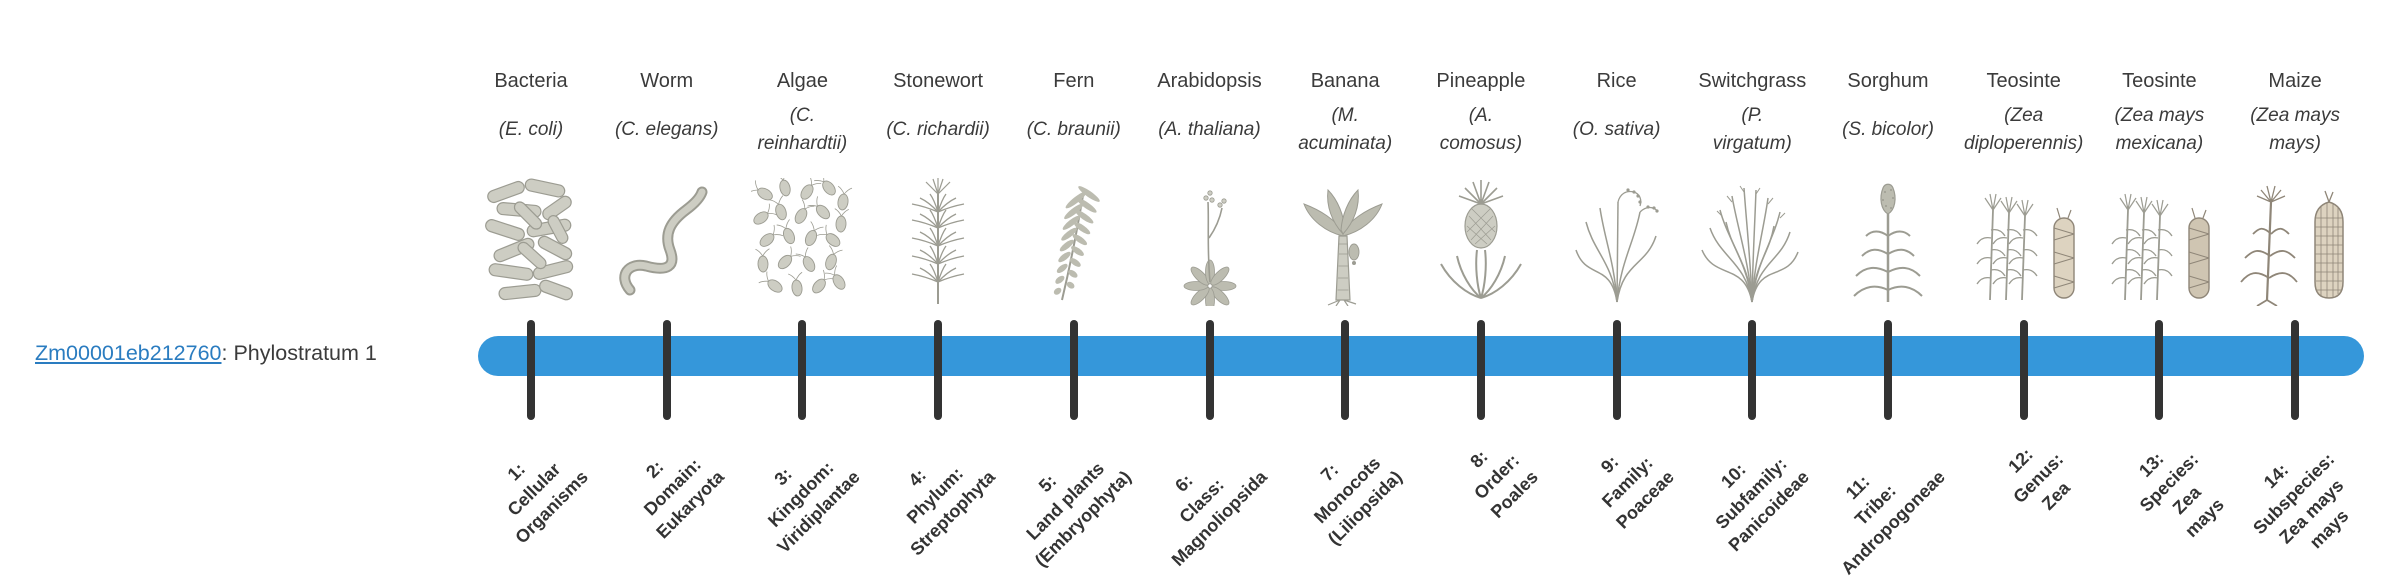 The image size is (2400, 581). What do you see at coordinates (1074, 81) in the screenshot?
I see `species-common-name: Fern` at bounding box center [1074, 81].